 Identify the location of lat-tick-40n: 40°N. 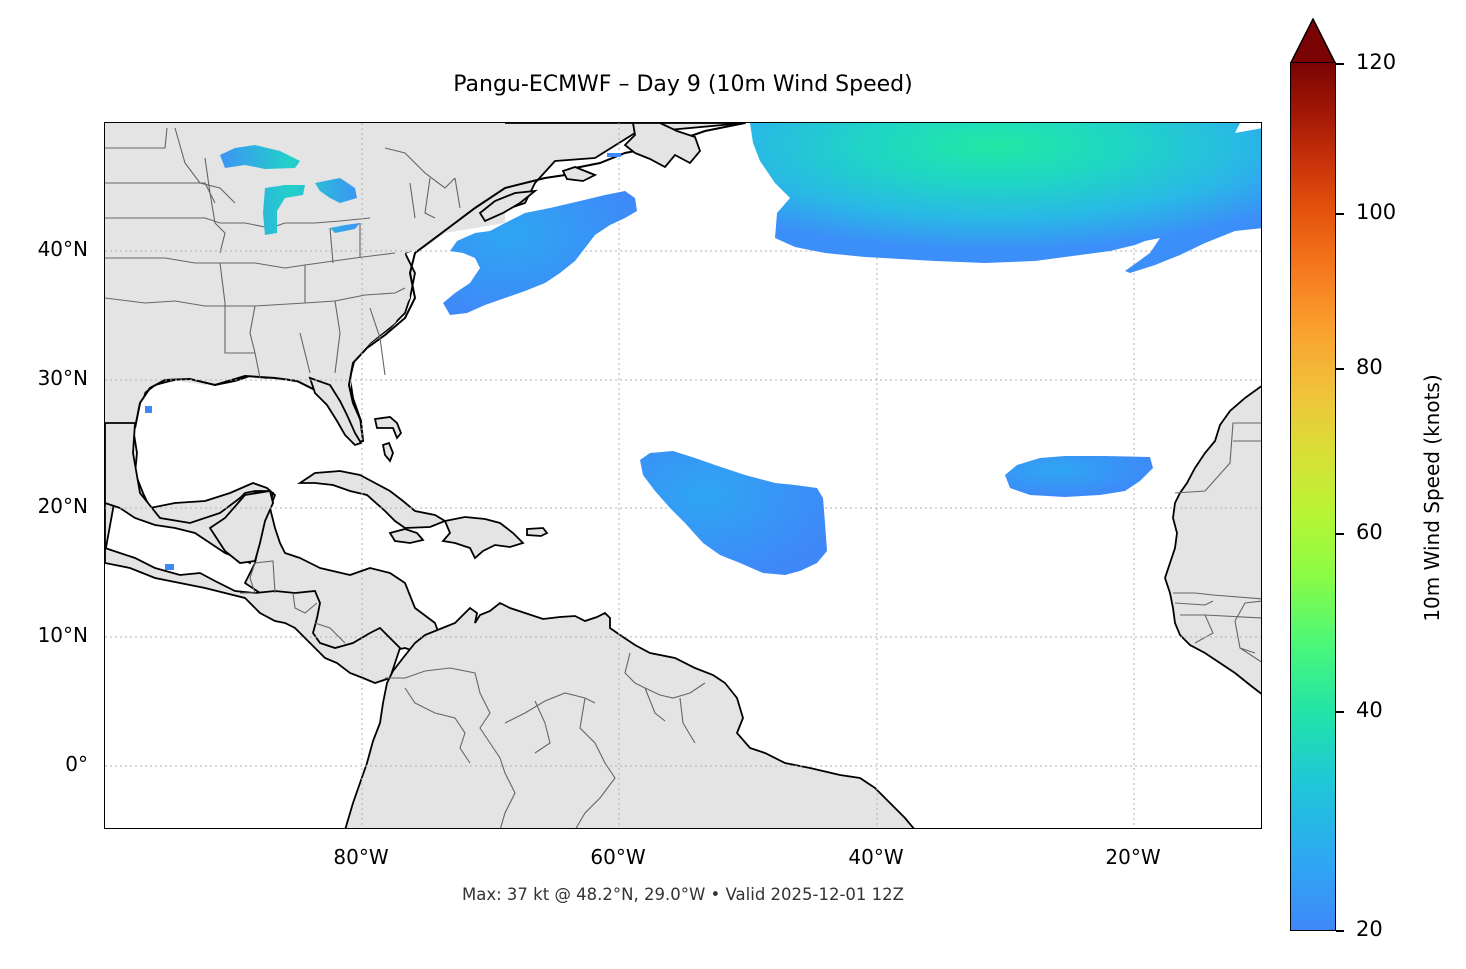
(62, 249).